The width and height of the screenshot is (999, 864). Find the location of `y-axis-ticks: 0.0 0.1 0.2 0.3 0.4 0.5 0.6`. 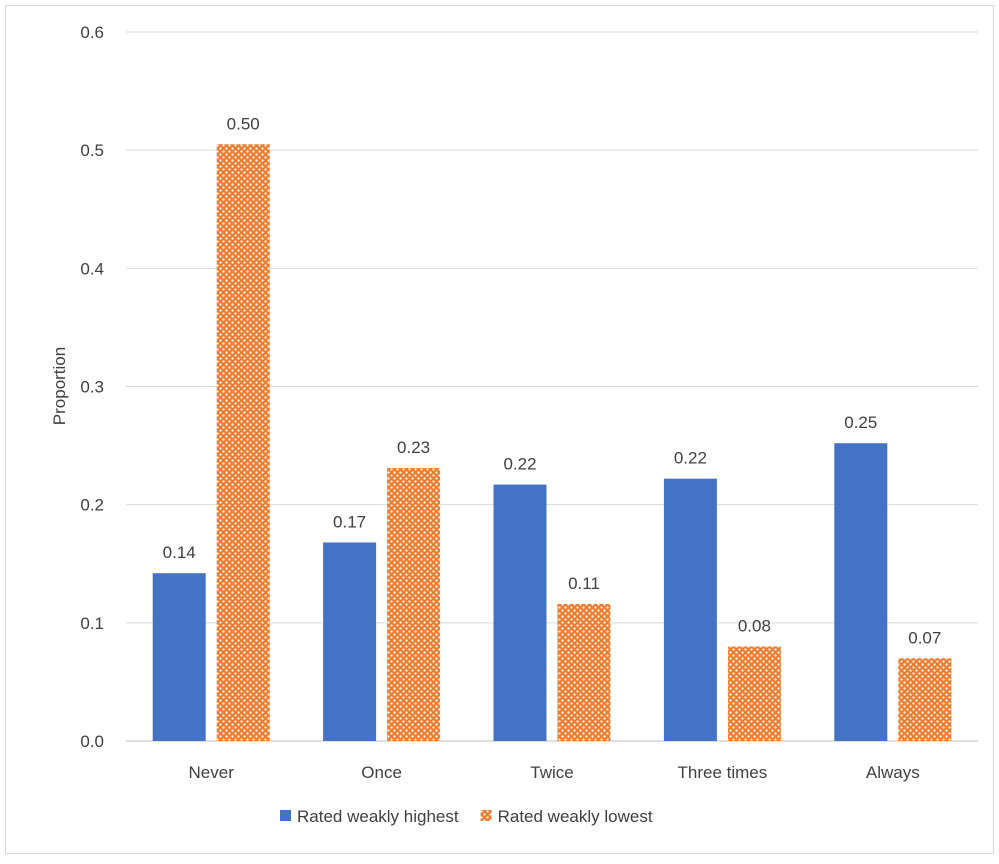

y-axis-ticks: 0.0 0.1 0.2 0.3 0.4 0.5 0.6 is located at coordinates (92, 387).